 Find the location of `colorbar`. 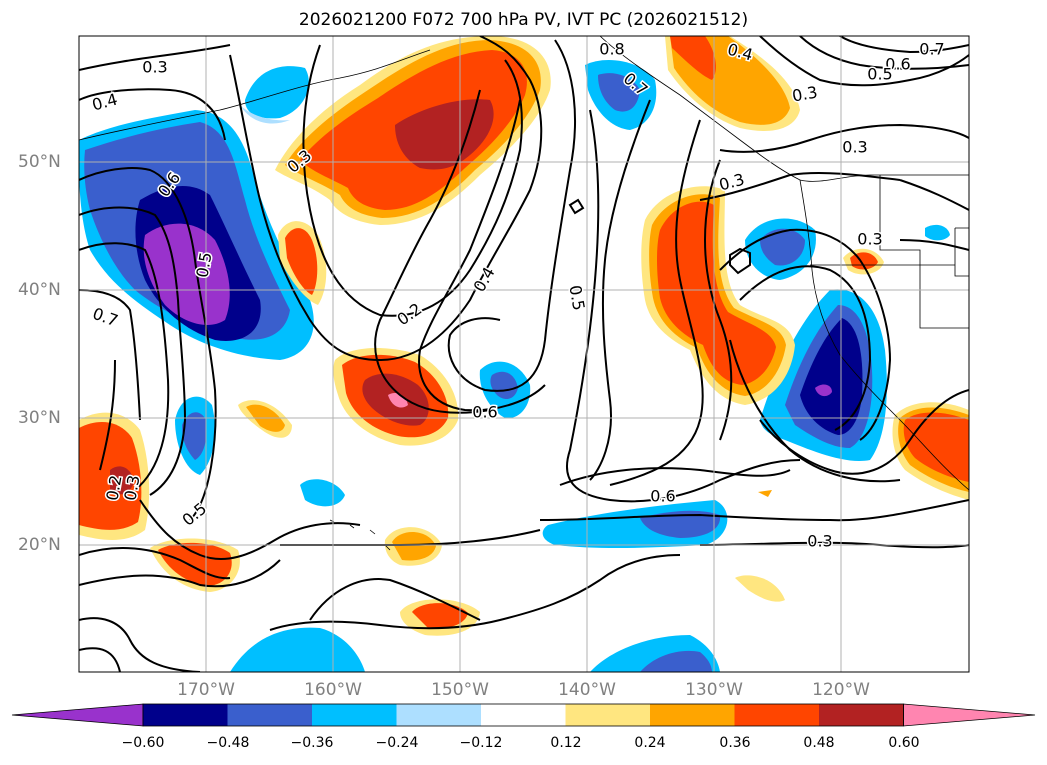

colorbar is located at coordinates (523, 715).